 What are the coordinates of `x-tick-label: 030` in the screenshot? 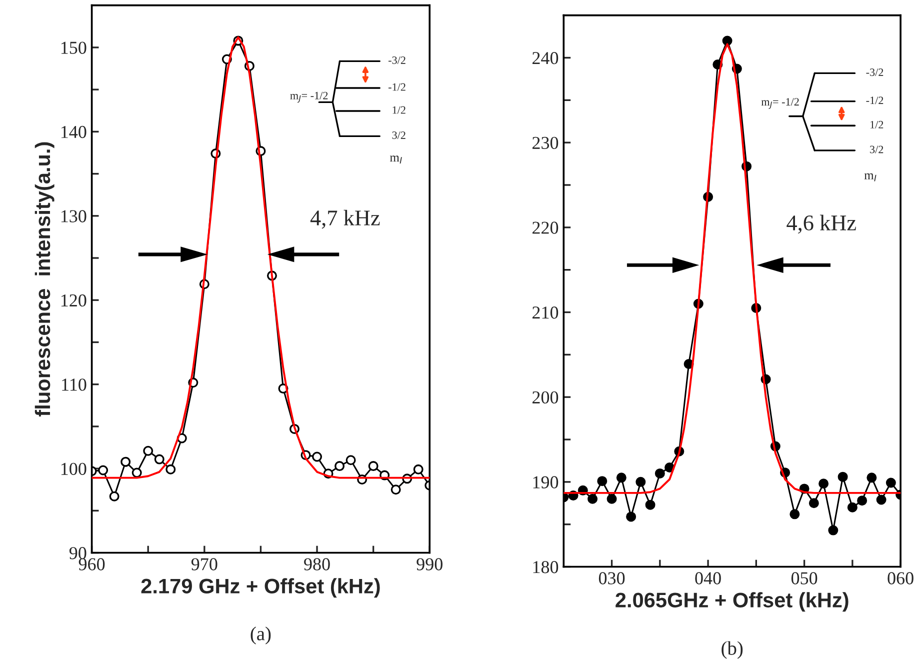 It's located at (611, 578).